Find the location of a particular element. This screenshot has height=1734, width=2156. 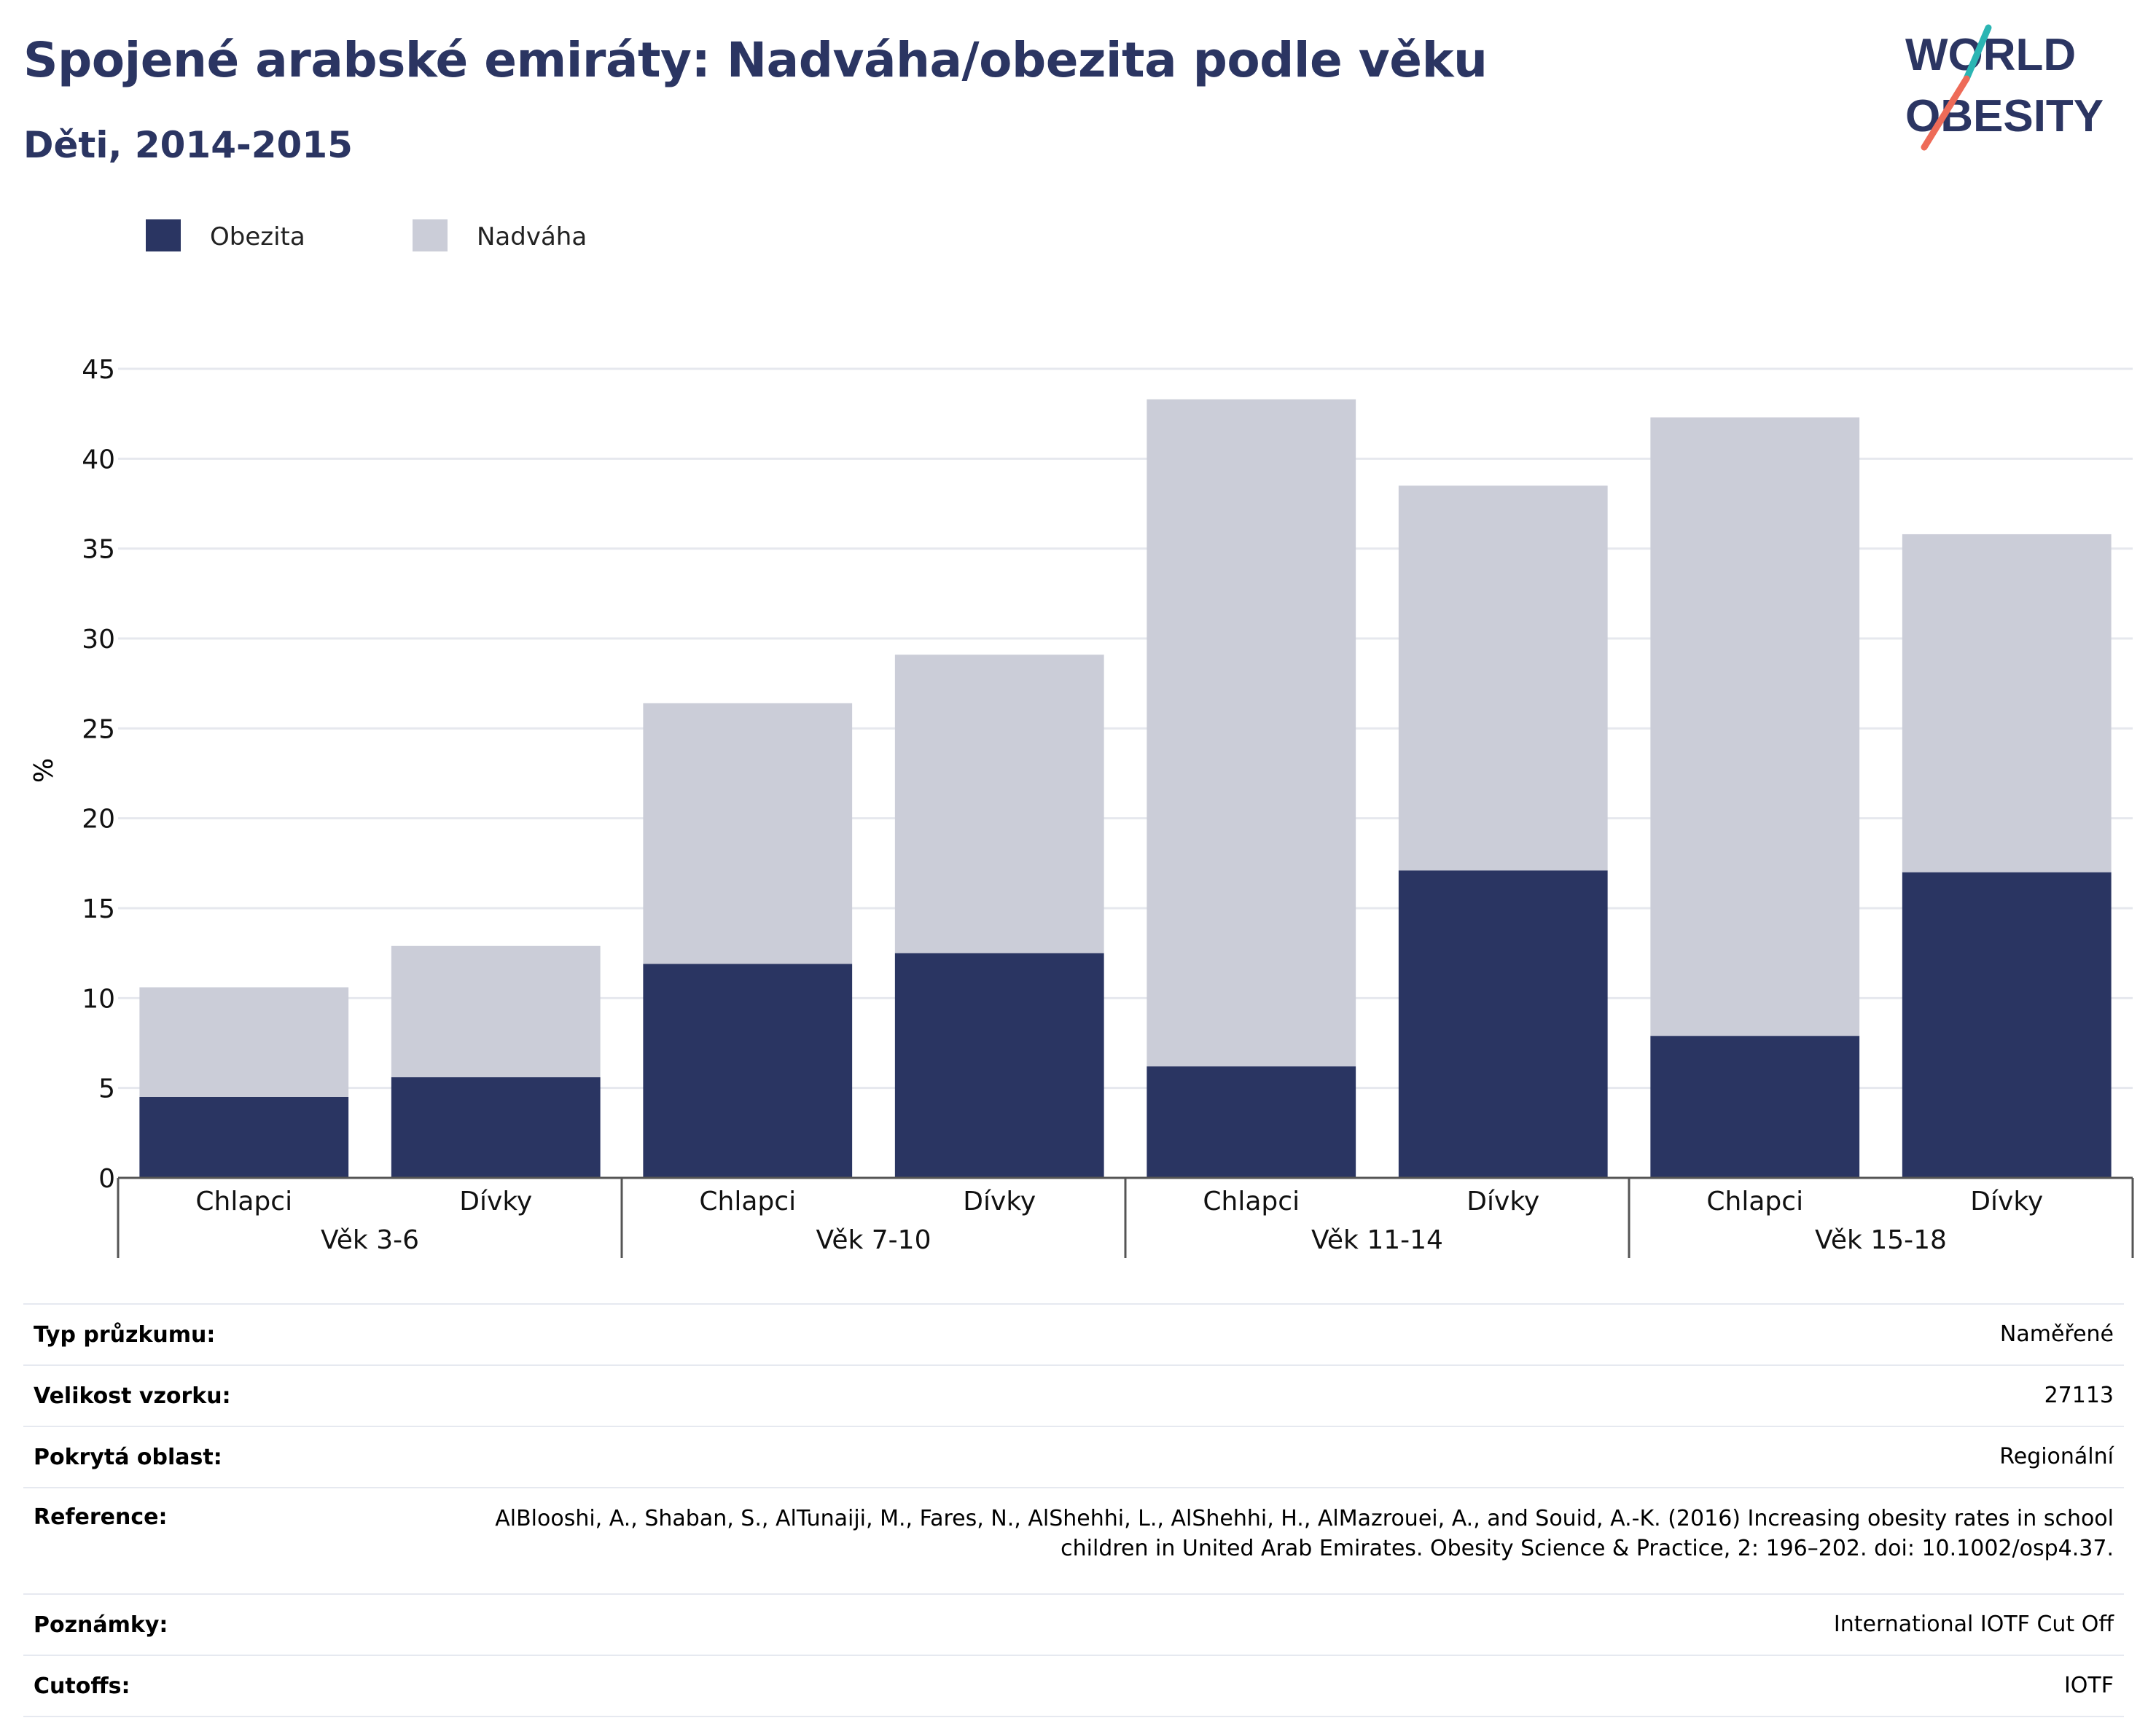

logo-slash-bottom is located at coordinates (1945, 113).